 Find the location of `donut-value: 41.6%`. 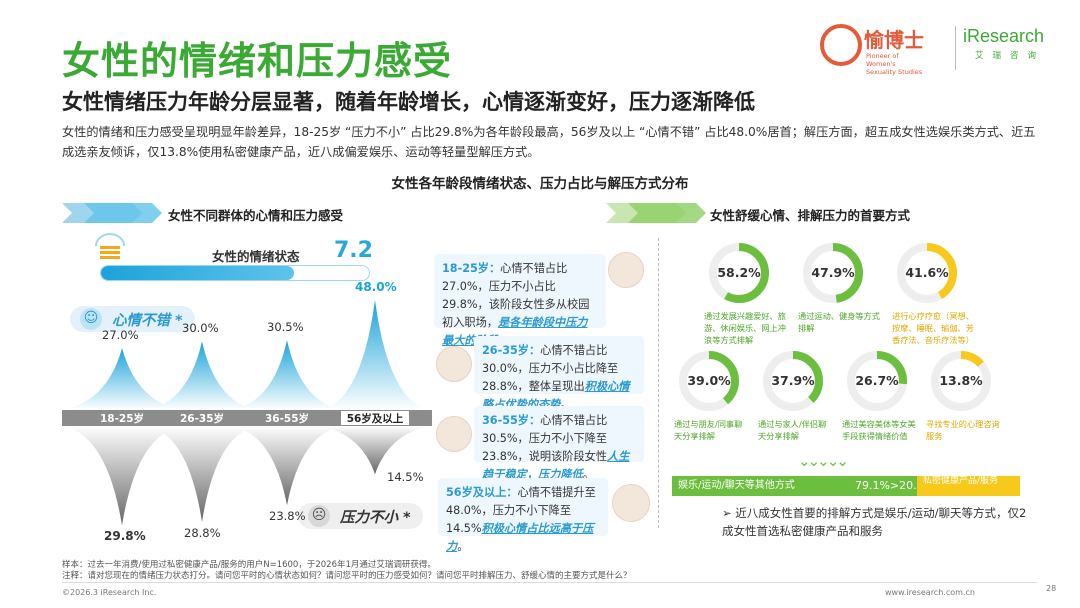

donut-value: 41.6% is located at coordinates (927, 272).